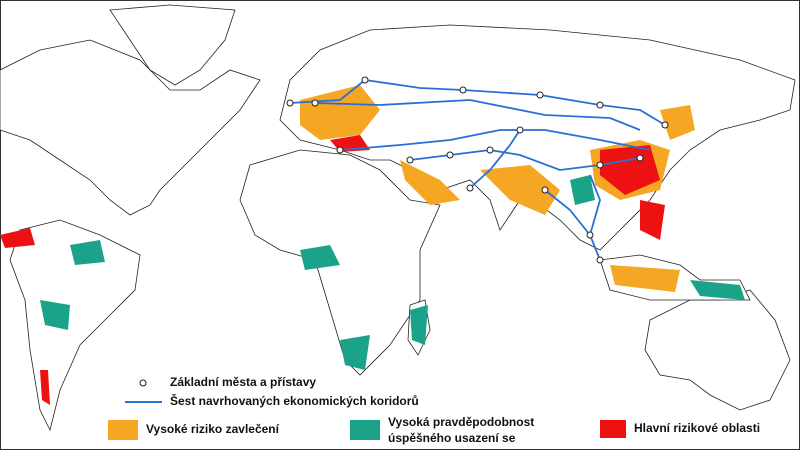 This screenshot has width=800, height=450. What do you see at coordinates (452, 438) in the screenshot?
I see `legend-label: úspěšného usazení se` at bounding box center [452, 438].